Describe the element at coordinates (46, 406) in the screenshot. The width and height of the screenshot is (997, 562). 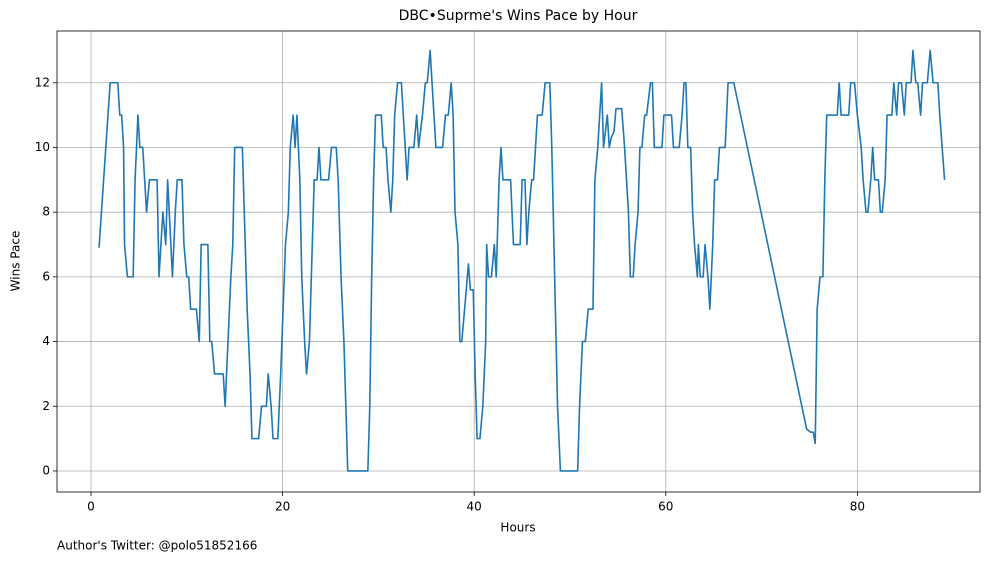
I see `y-tick-label: 2` at that location.